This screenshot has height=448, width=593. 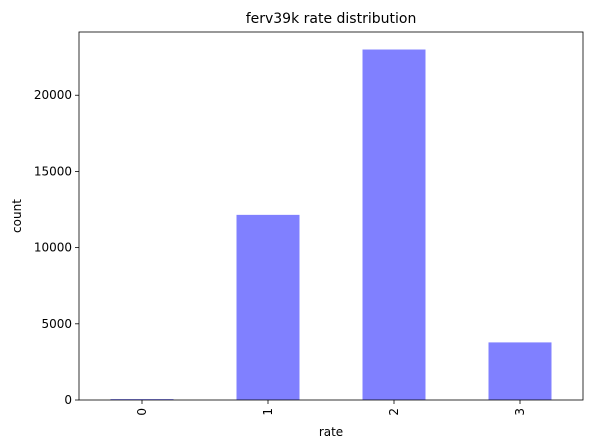 What do you see at coordinates (268, 412) in the screenshot?
I see `x-tick-label-1: 1` at bounding box center [268, 412].